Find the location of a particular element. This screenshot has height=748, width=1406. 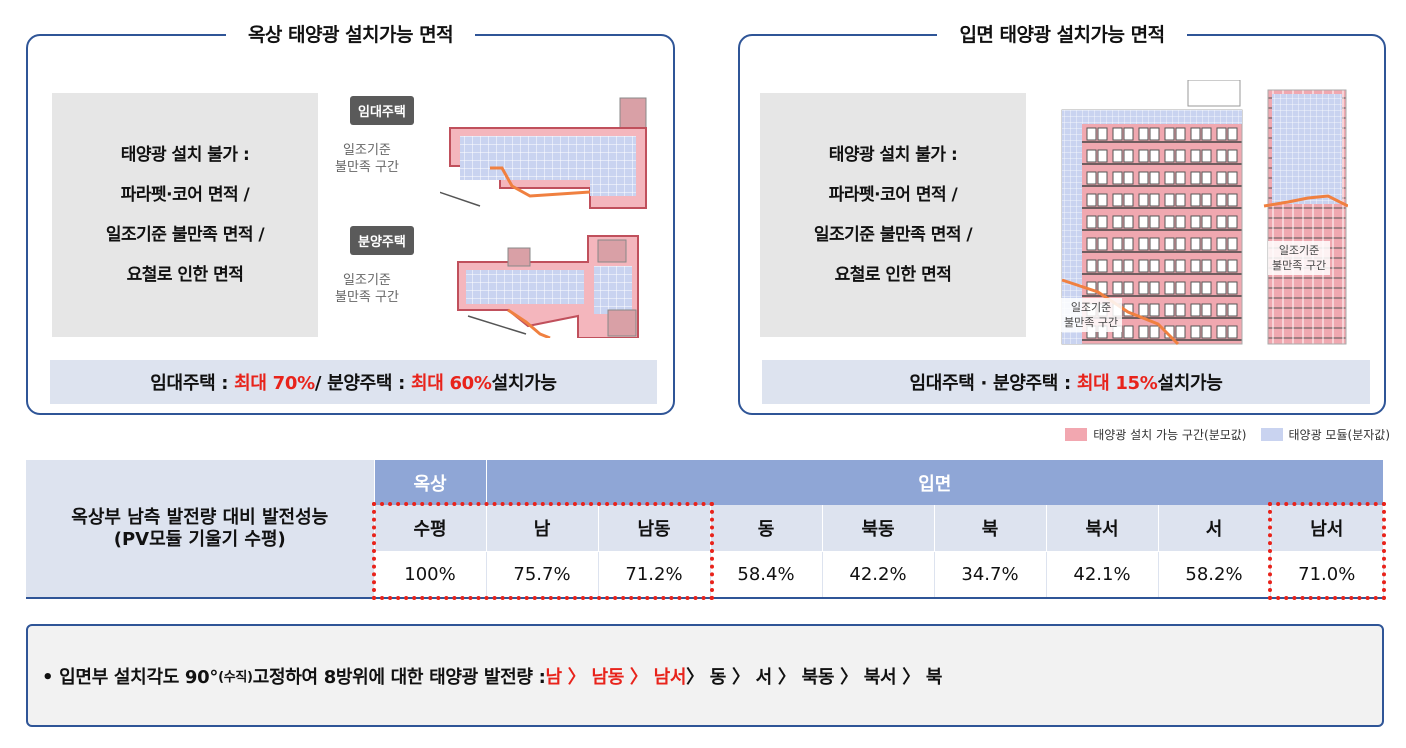

roof-summary-bar: 임대주택 : 최대 70% / 분양주택 : 최대 60% 설치가능 is located at coordinates (353, 382).